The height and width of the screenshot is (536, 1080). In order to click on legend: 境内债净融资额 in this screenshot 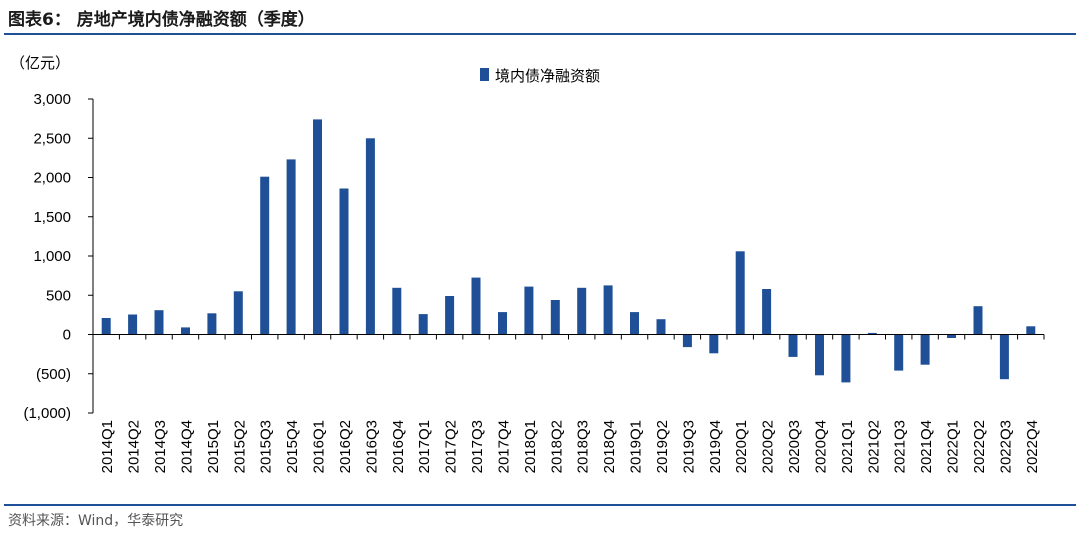, I will do `click(540, 76)`.